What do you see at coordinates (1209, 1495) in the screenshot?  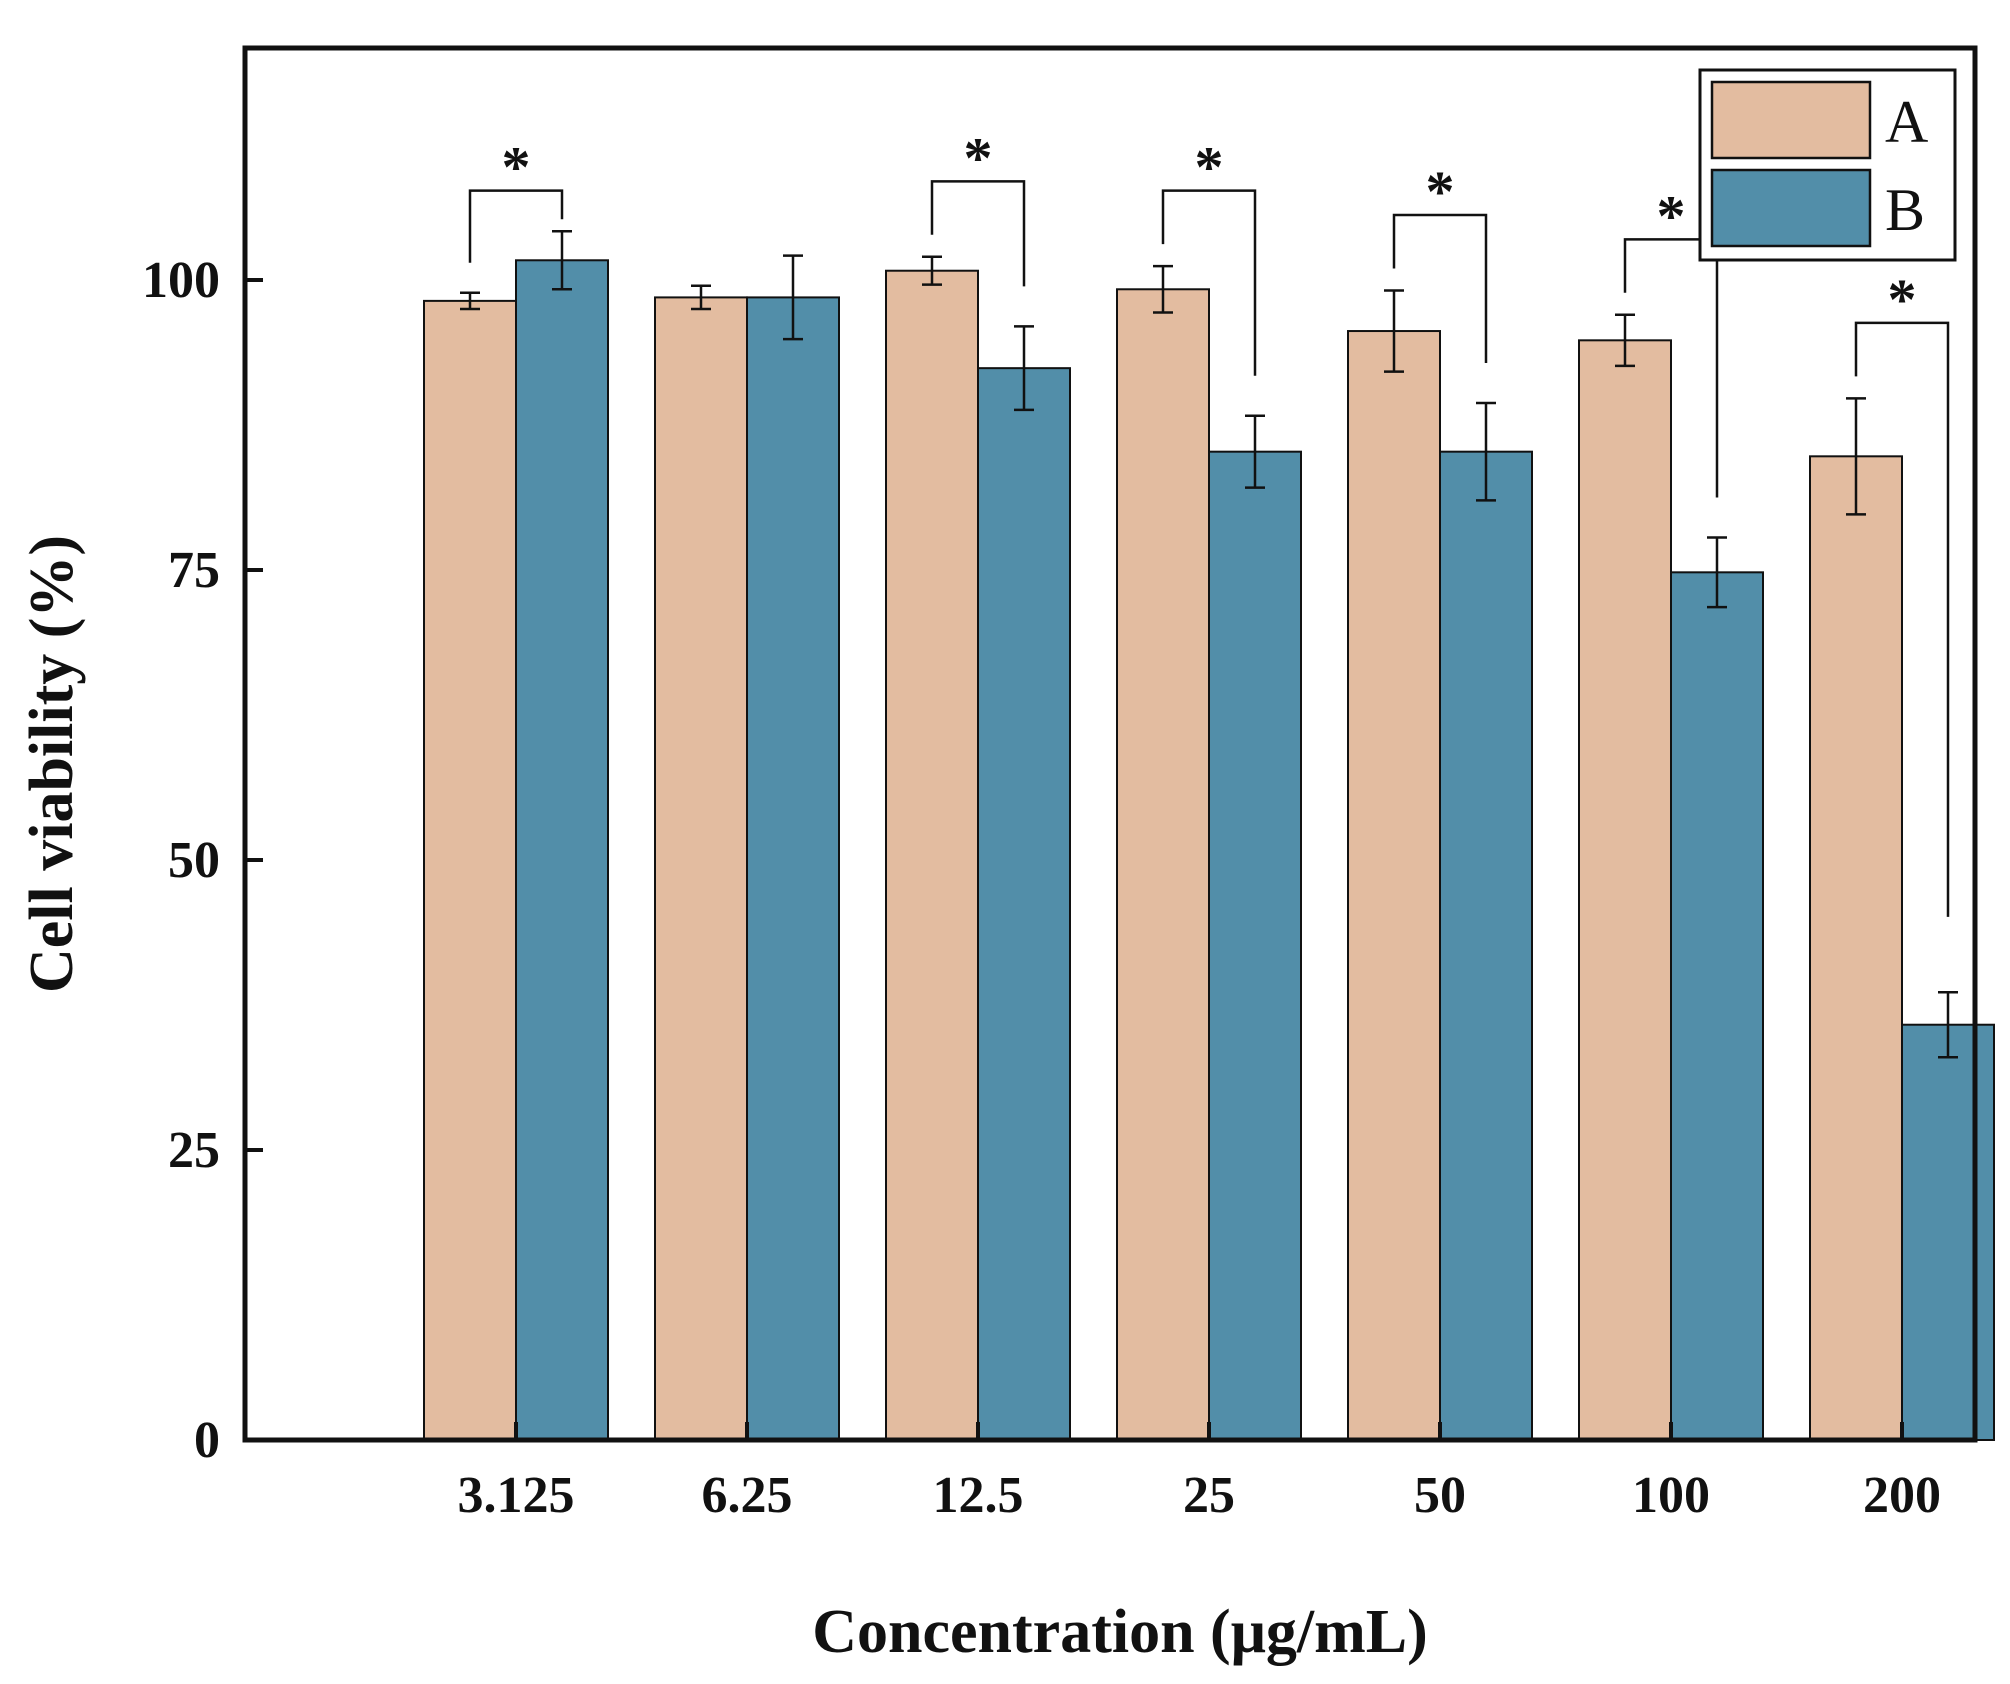 I see `x-tick-label: 25` at bounding box center [1209, 1495].